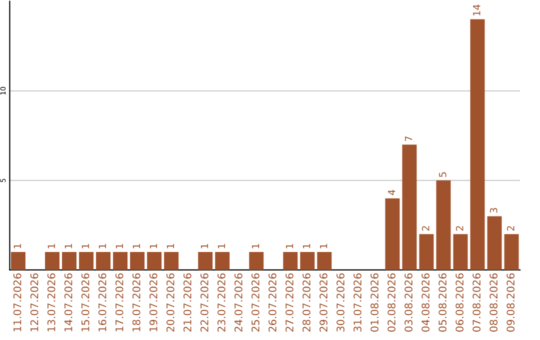 Image resolution: width=540 pixels, height=340 pixels. What do you see at coordinates (187, 302) in the screenshot?
I see `x-tick-label: 21.07.2026` at bounding box center [187, 302].